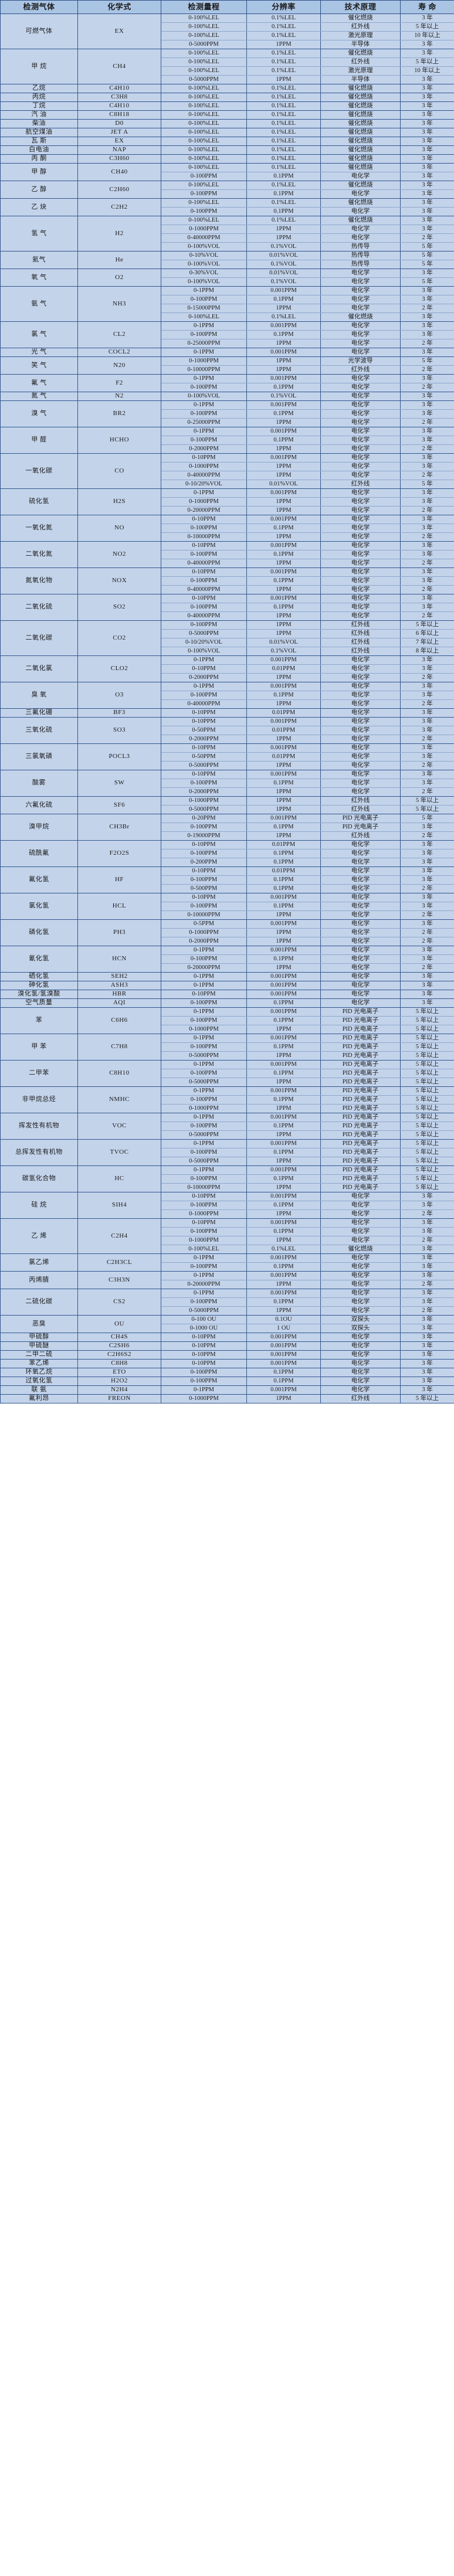 Image resolution: width=454 pixels, height=2576 pixels. What do you see at coordinates (283, 71) in the screenshot?
I see `resolution-cell: 0.1%LEL` at bounding box center [283, 71].